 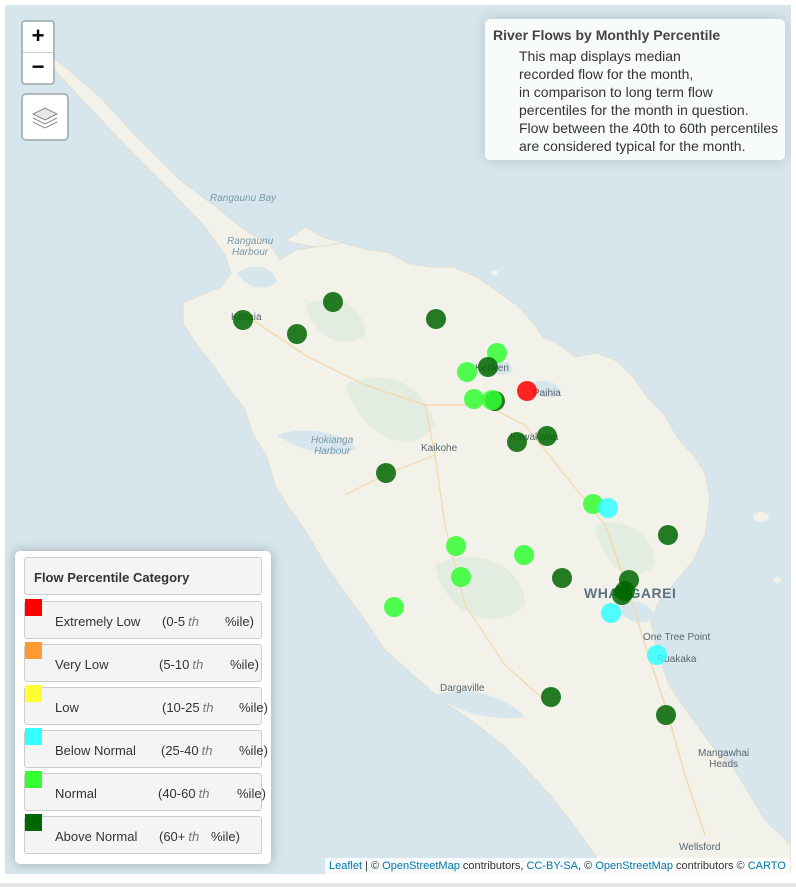 I want to click on label-rangaunu-bay: Rangaunu Bay, so click(x=243, y=198).